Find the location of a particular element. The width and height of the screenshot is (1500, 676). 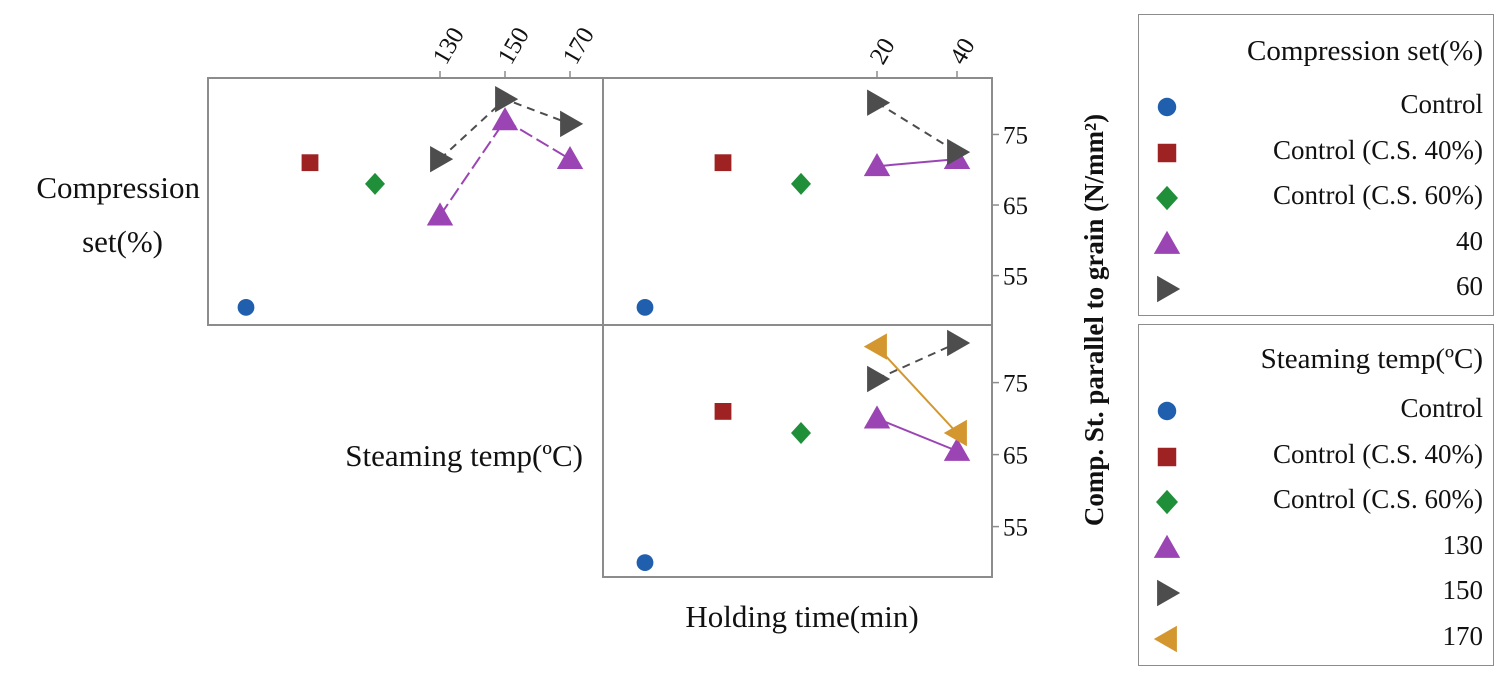

panel-steaming-temp-by-compression-set is located at coordinates (410, 200).